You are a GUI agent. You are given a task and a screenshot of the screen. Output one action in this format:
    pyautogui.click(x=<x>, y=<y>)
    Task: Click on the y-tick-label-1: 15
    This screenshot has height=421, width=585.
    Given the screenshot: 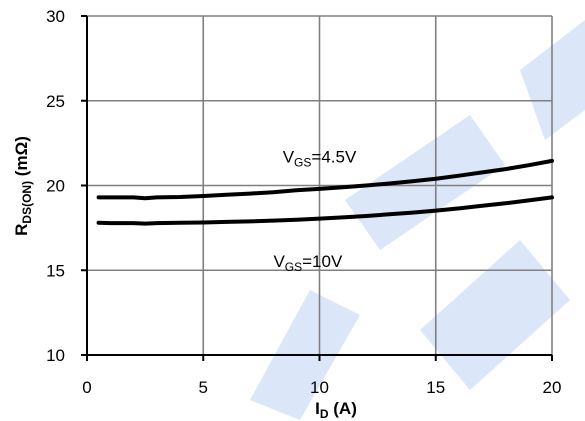 What is the action you would take?
    pyautogui.click(x=55, y=270)
    